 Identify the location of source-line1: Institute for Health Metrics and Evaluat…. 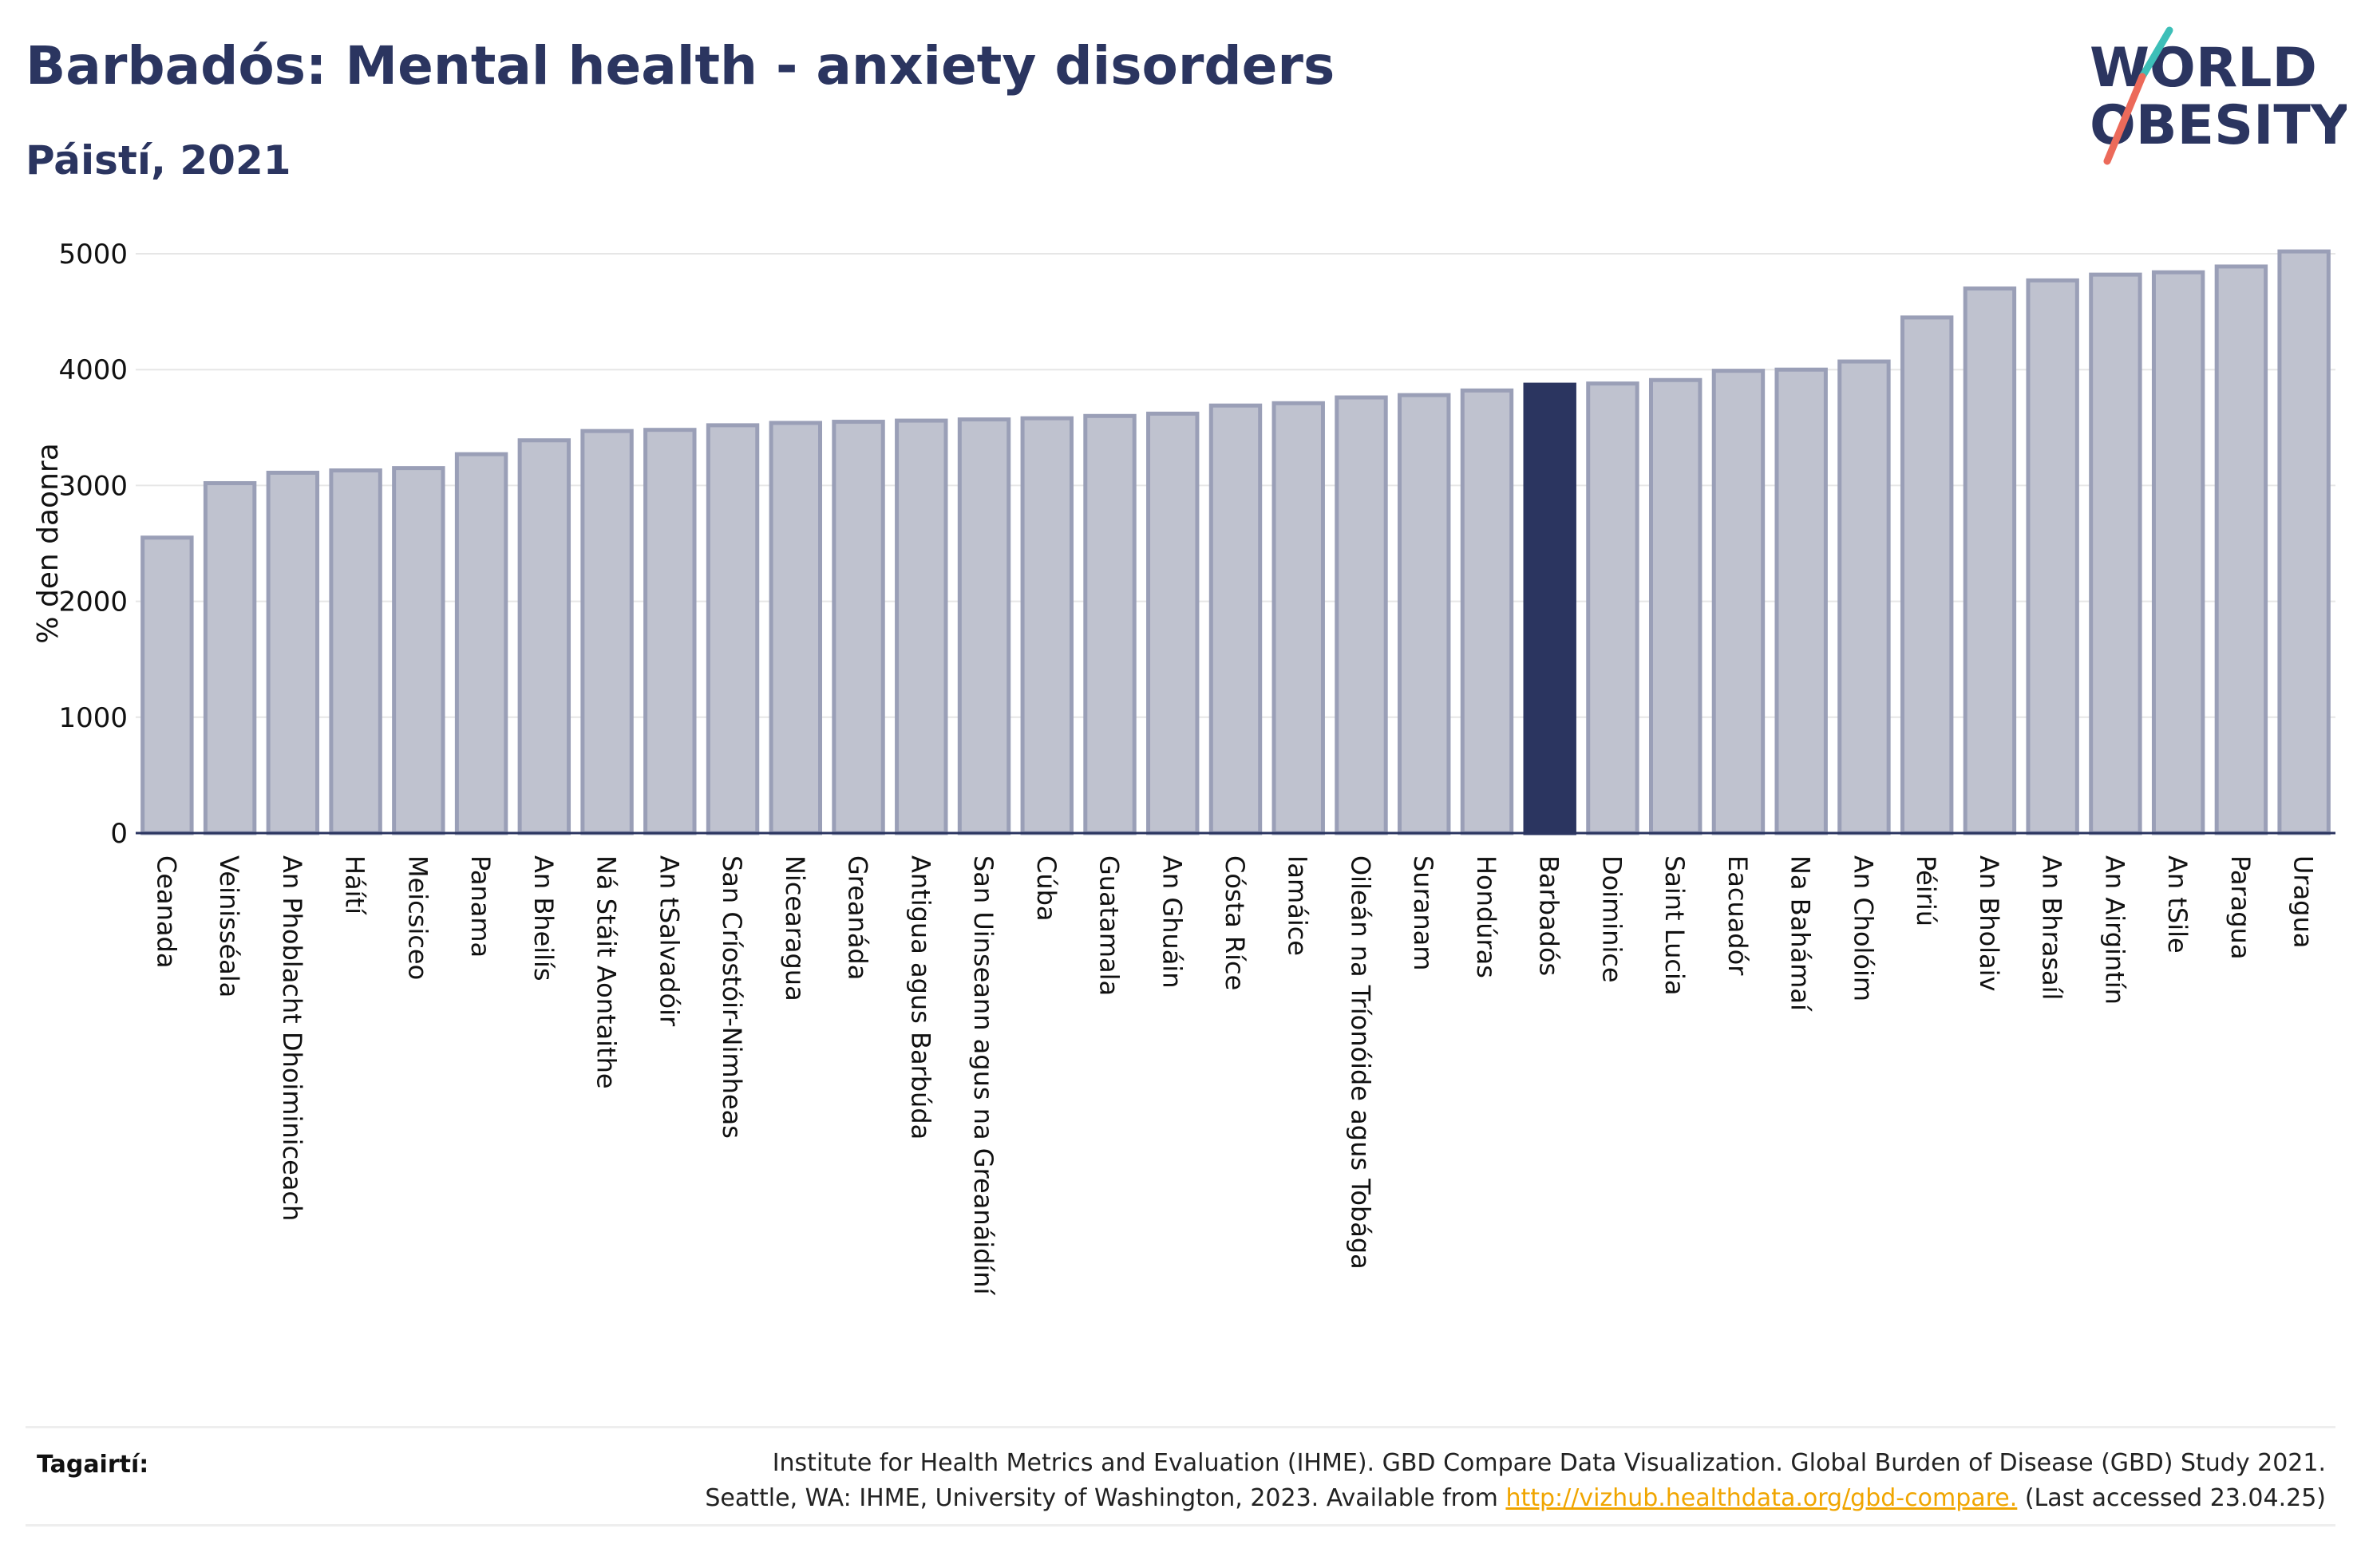
(1549, 1463).